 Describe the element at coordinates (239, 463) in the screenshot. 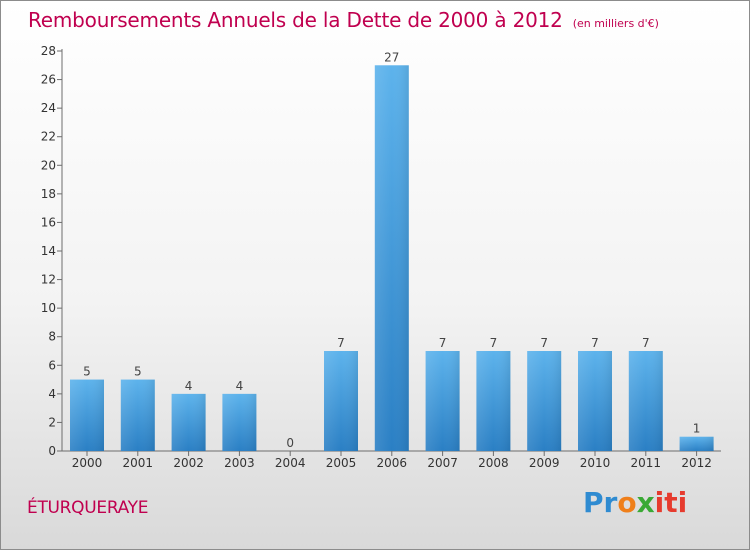

I see `x-tick-label: 2003` at that location.